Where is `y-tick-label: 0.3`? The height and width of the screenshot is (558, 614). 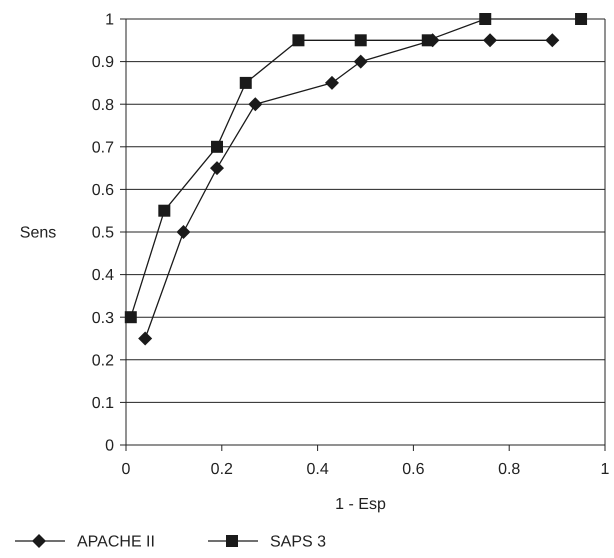 y-tick-label: 0.3 is located at coordinates (103, 318).